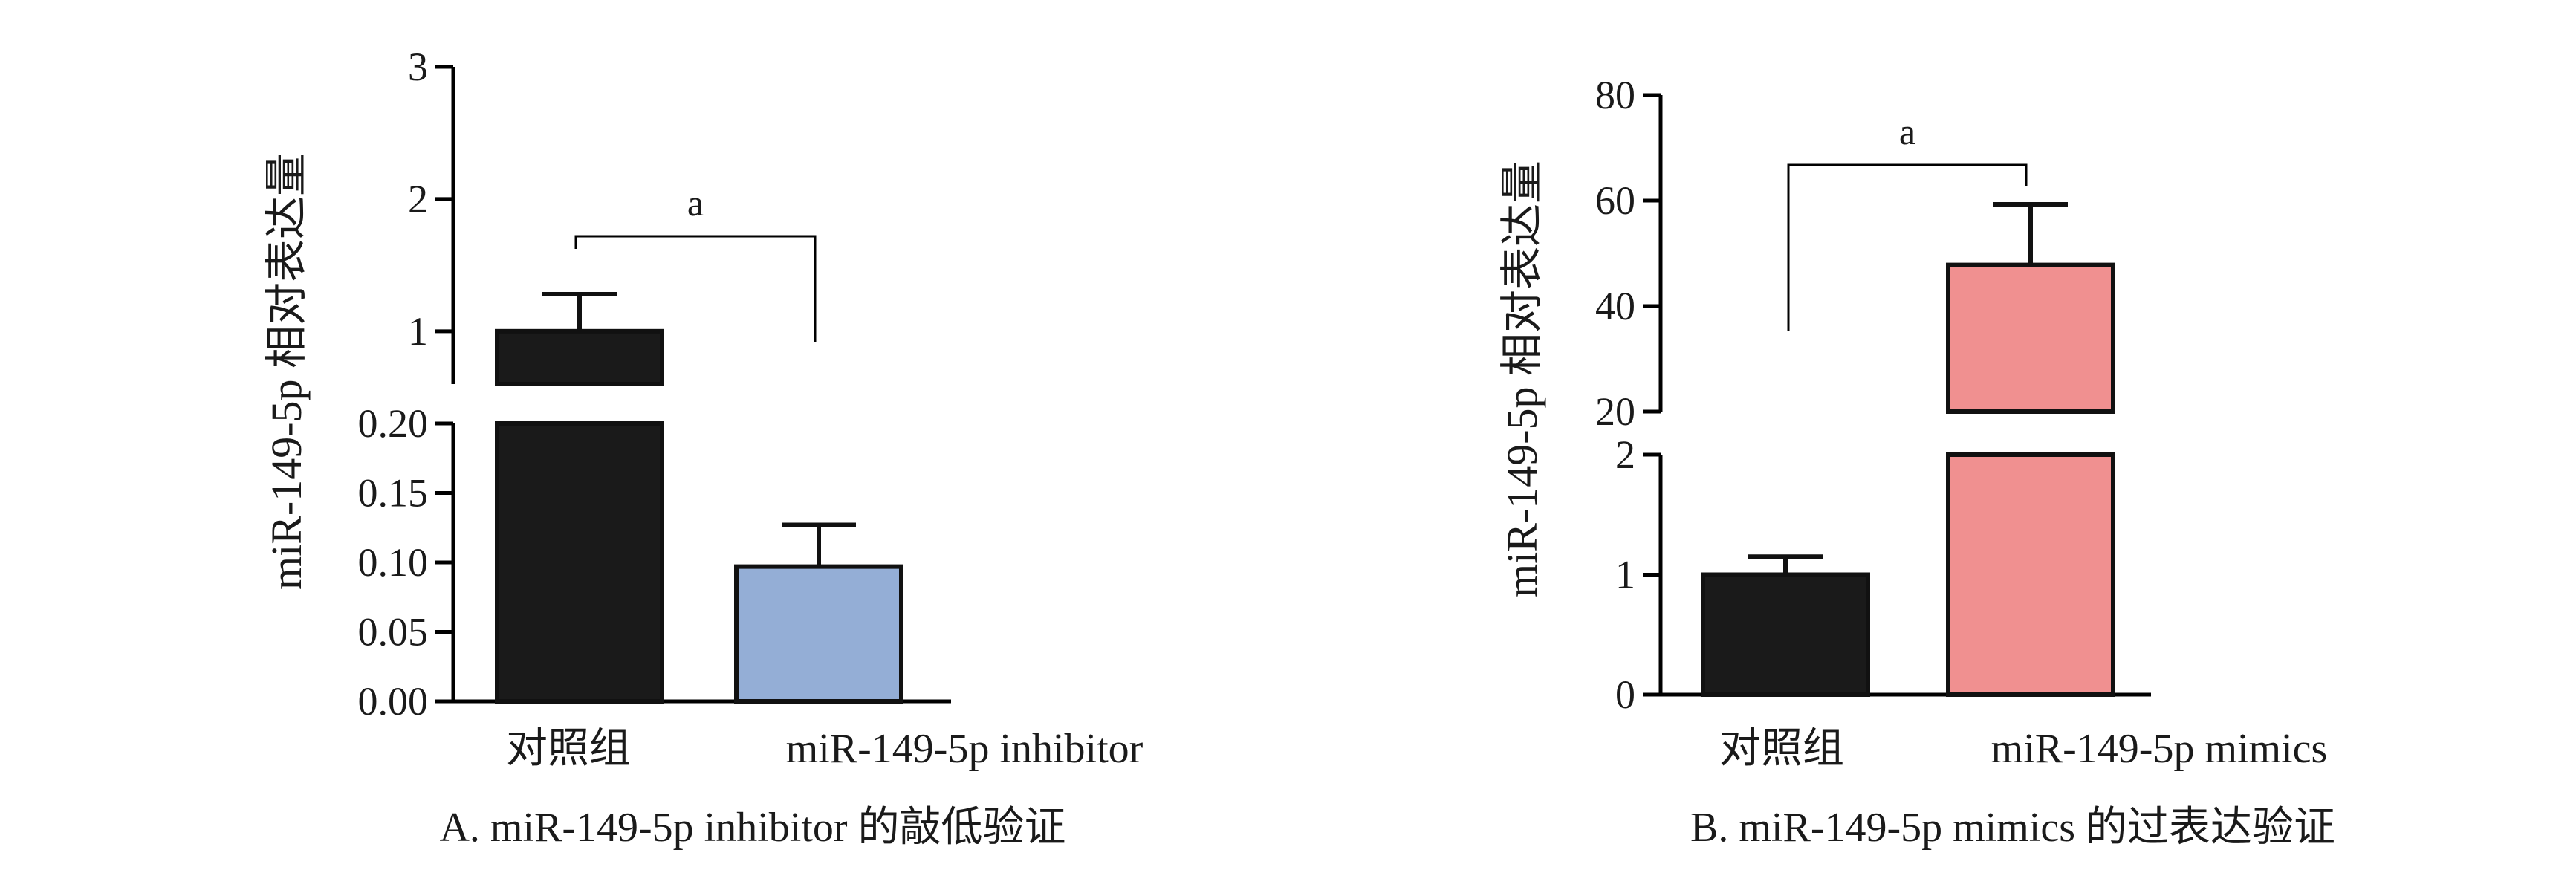 The height and width of the screenshot is (893, 2576). Describe the element at coordinates (1907, 247) in the screenshot. I see `panel-b-significance-bracket` at that location.